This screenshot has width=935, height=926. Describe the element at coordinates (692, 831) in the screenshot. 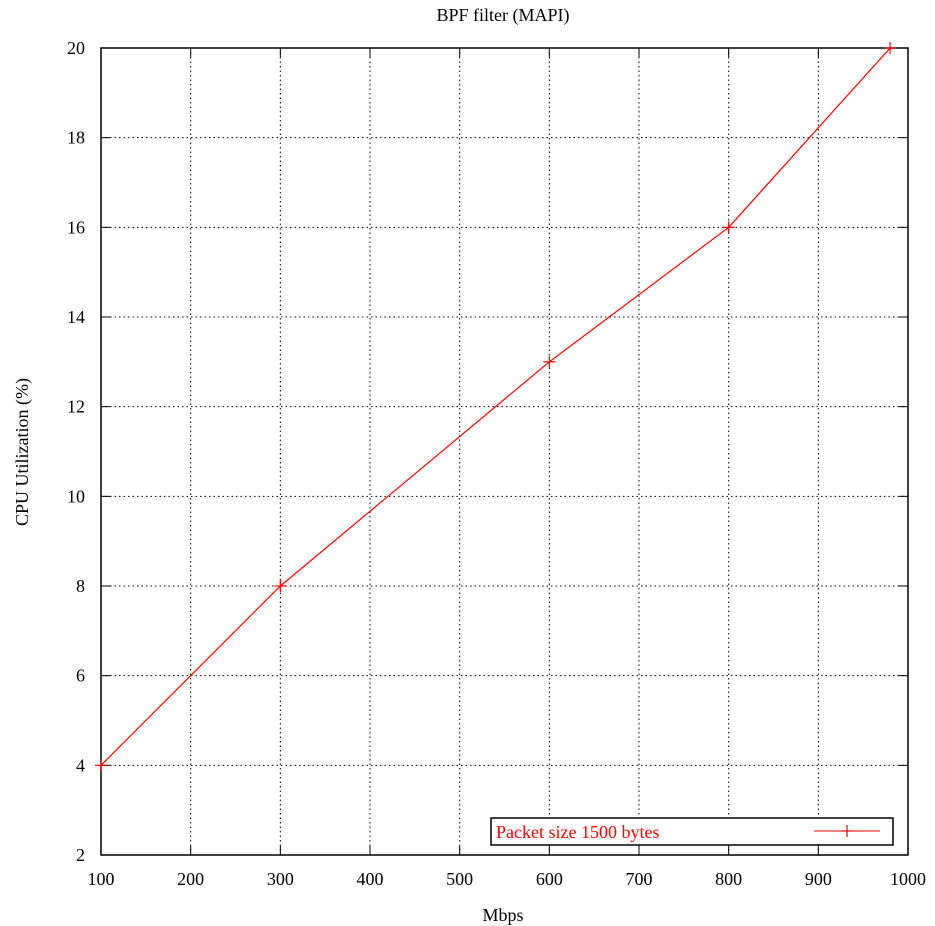

I see `legend: Packet size 1500 bytes` at that location.